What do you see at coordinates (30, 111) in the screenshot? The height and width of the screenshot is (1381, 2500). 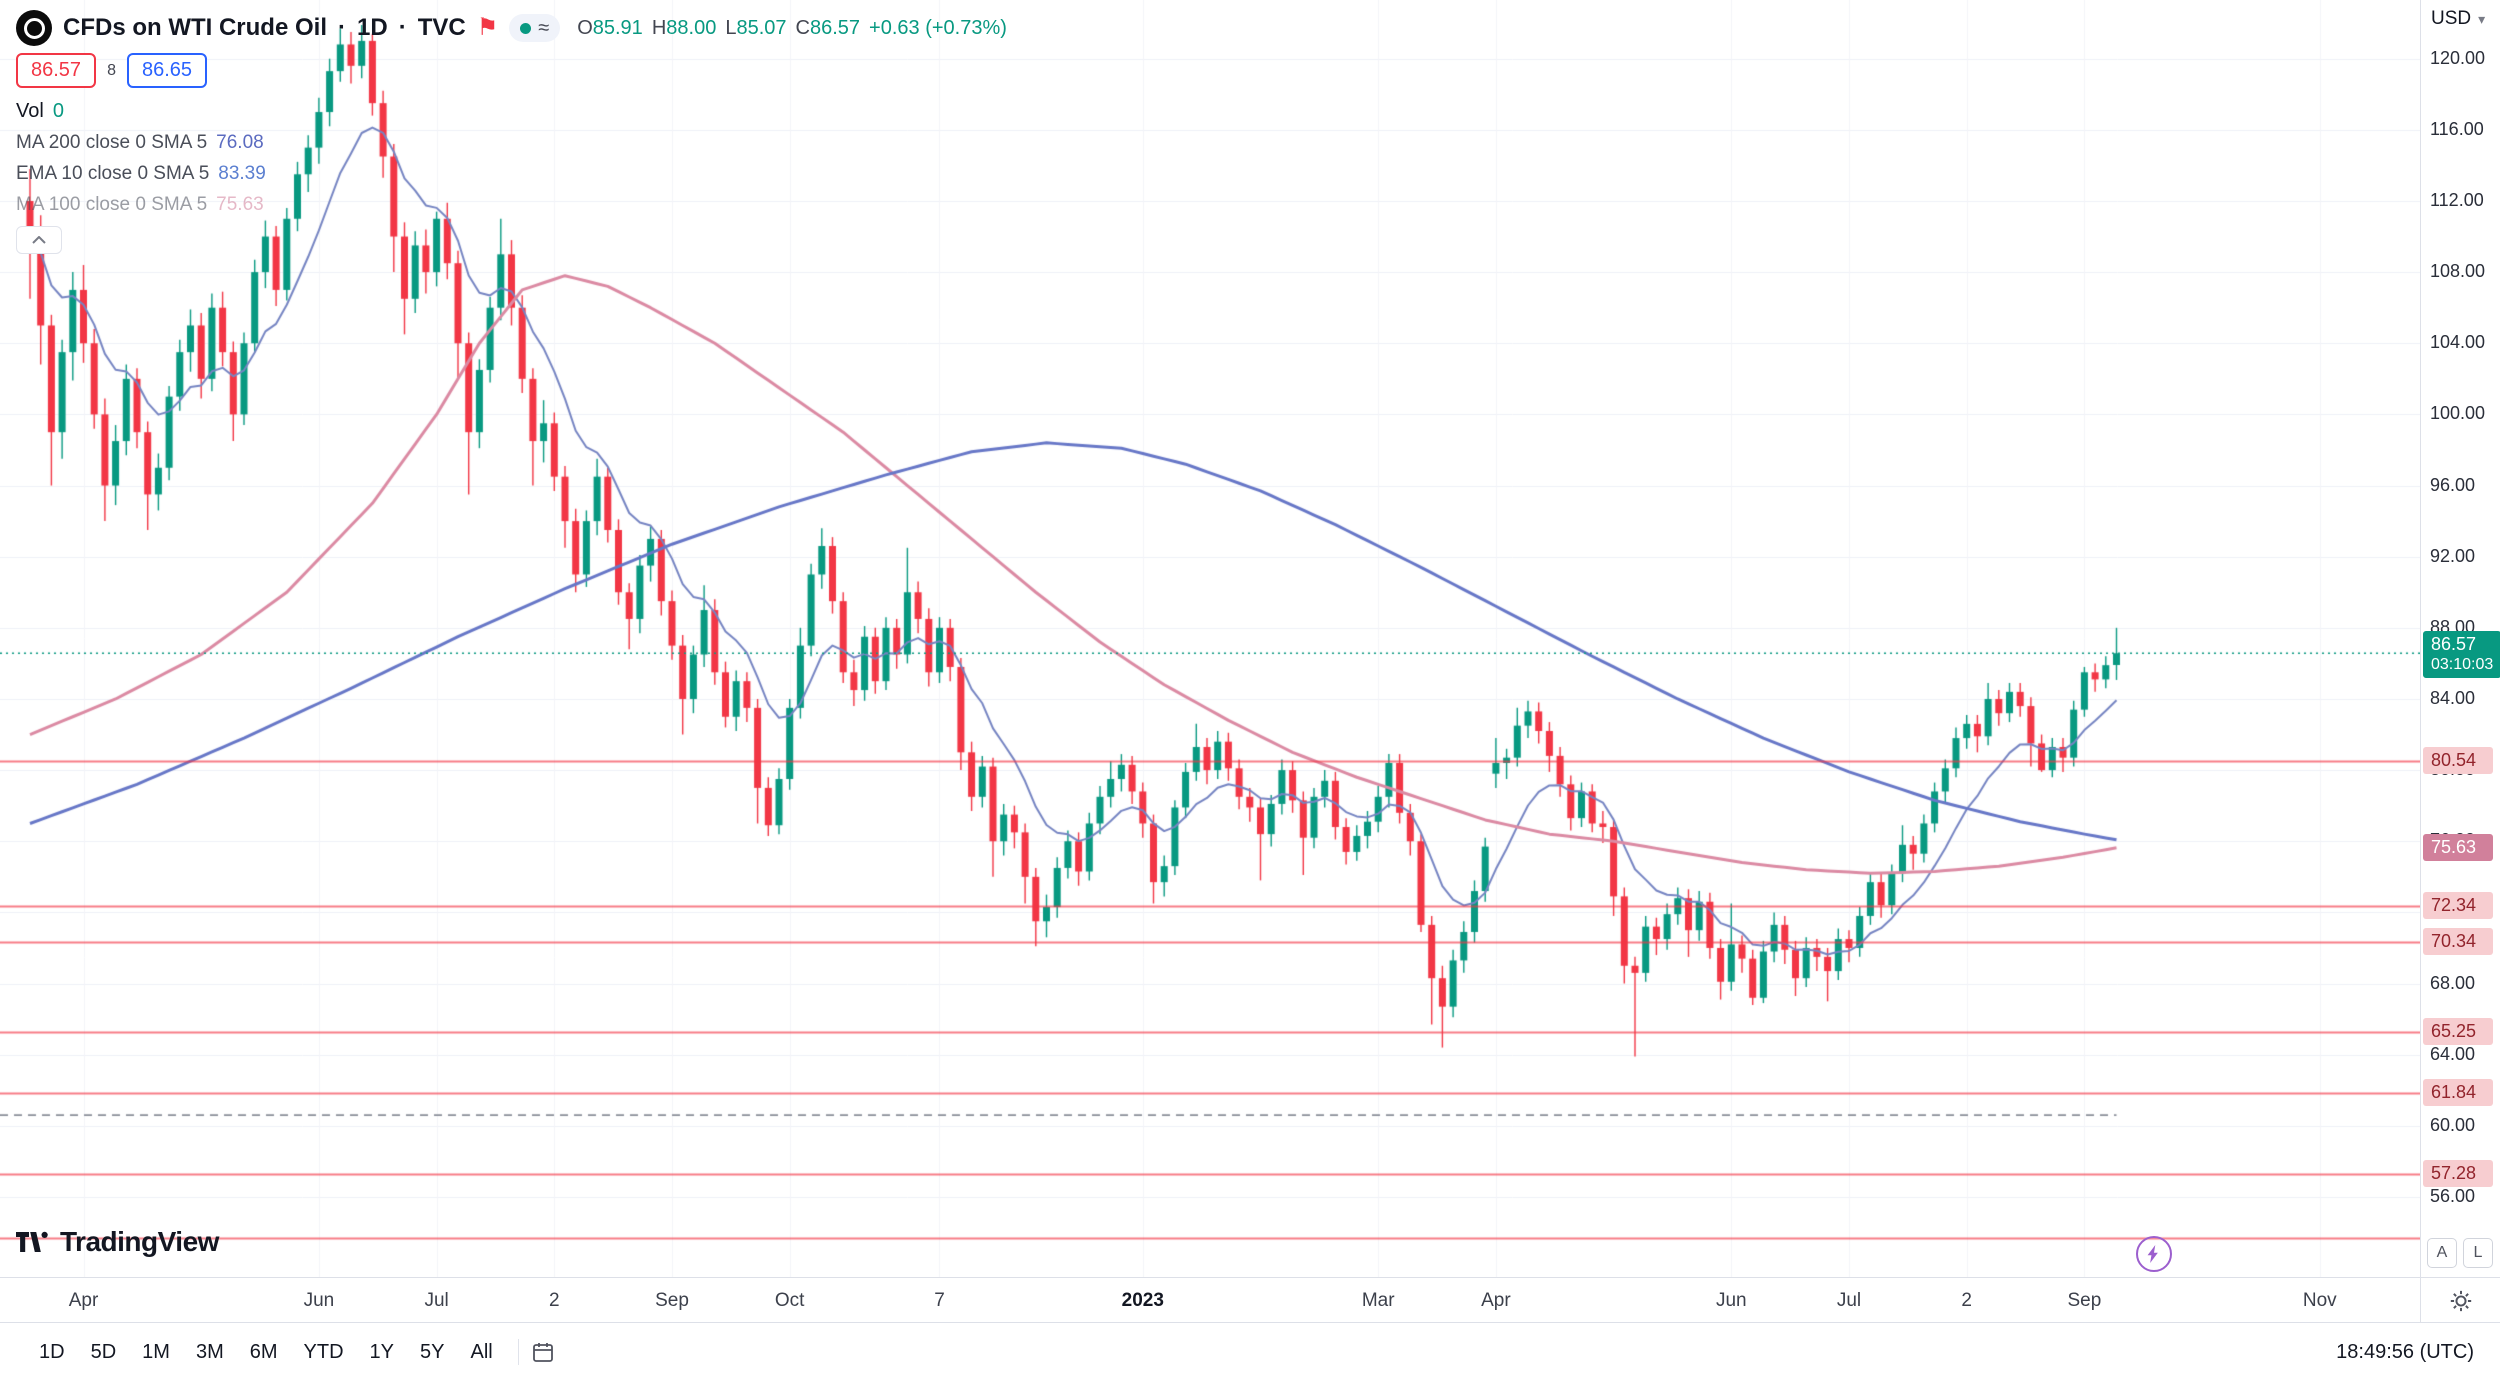 I see `volume-label: Vol` at bounding box center [30, 111].